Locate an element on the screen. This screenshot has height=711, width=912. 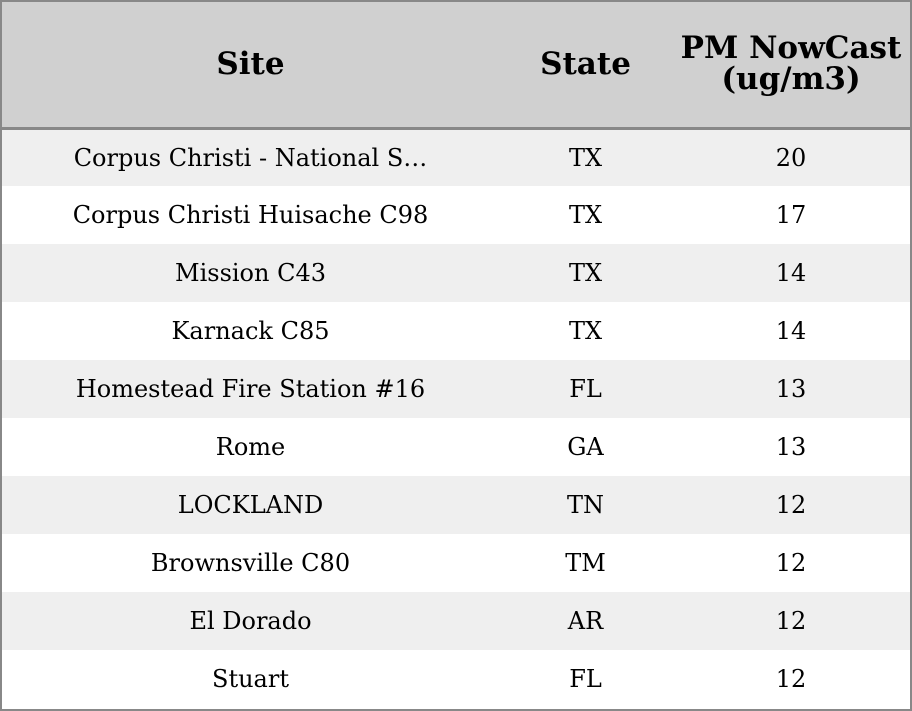
cell-site: Brownsville C80 is located at coordinates (250, 563).